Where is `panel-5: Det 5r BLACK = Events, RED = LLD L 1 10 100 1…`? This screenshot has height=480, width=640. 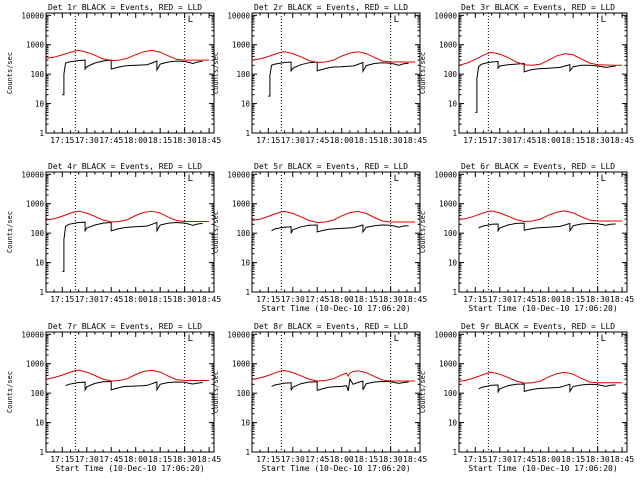 panel-5: Det 5r BLACK = Events, RED = LLD L 1 10 100 1… is located at coordinates (319, 237).